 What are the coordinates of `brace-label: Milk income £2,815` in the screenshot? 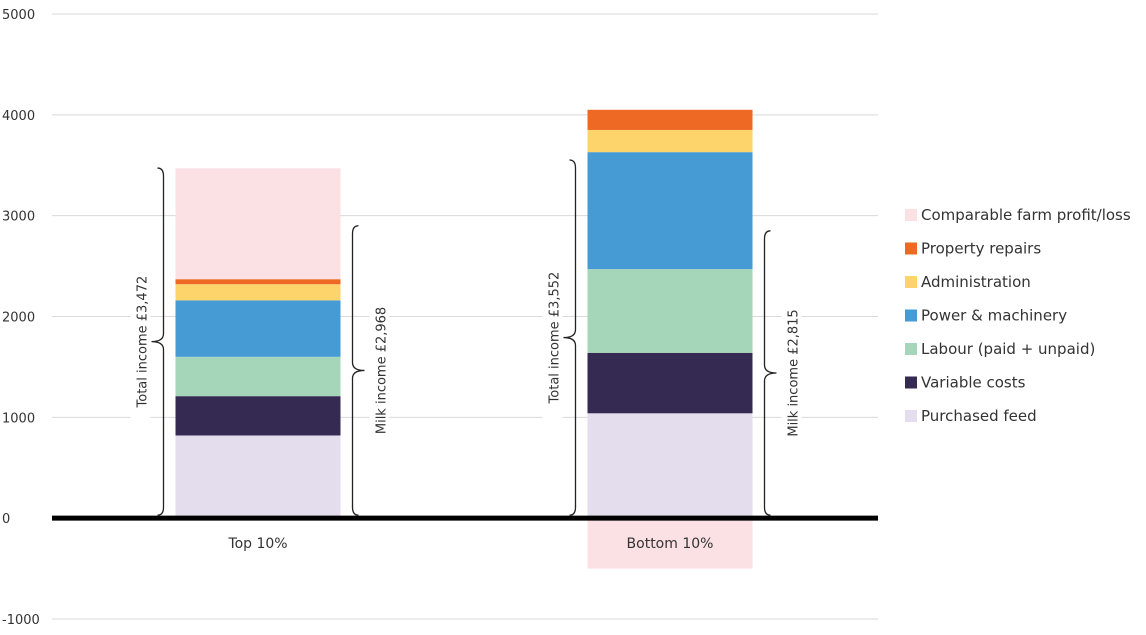 It's located at (794, 372).